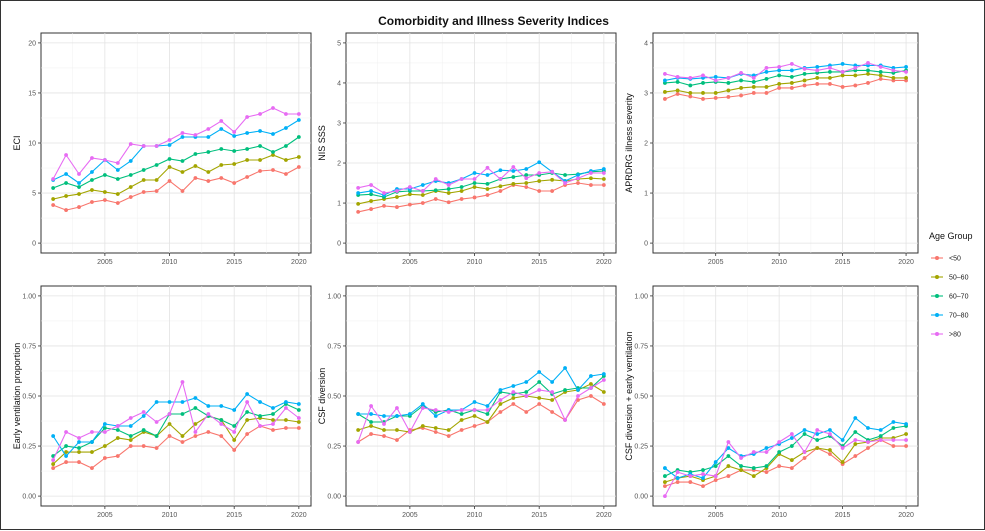 This screenshot has width=985, height=531. I want to click on panel-5-x-tick-label: 2020, so click(604, 515).